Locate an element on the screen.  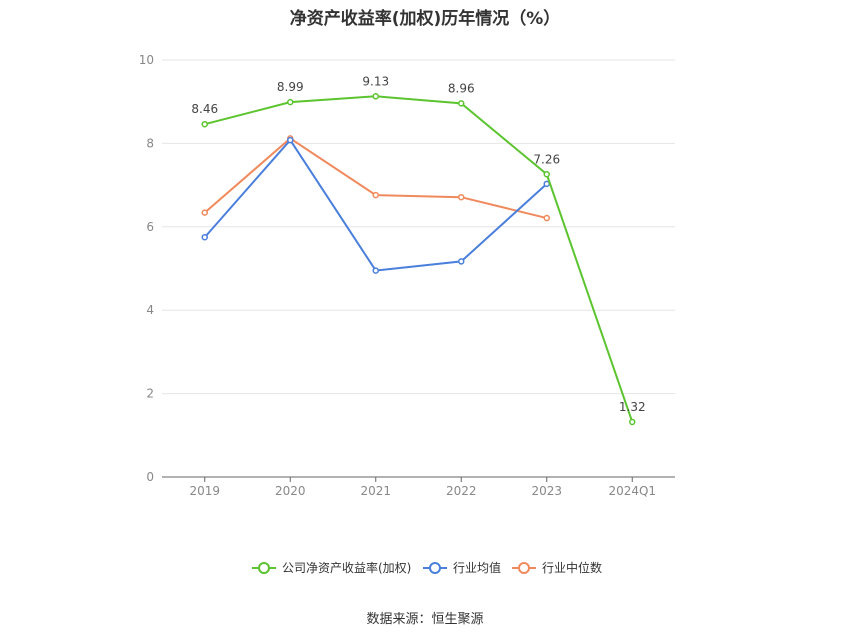
legend-label: 行业均值 is located at coordinates (477, 567).